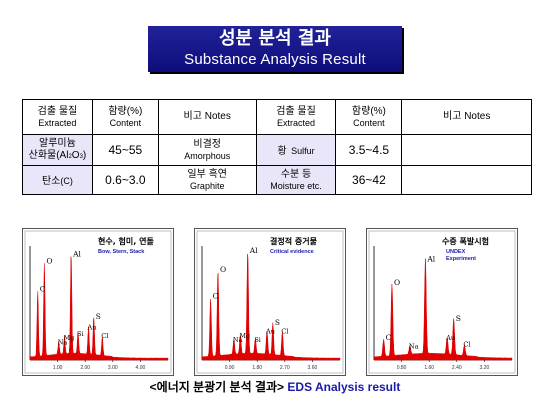 Image resolution: width=550 pixels, height=413 pixels. Describe the element at coordinates (207, 117) in the screenshot. I see `header-notes: 비고 Notes` at that location.